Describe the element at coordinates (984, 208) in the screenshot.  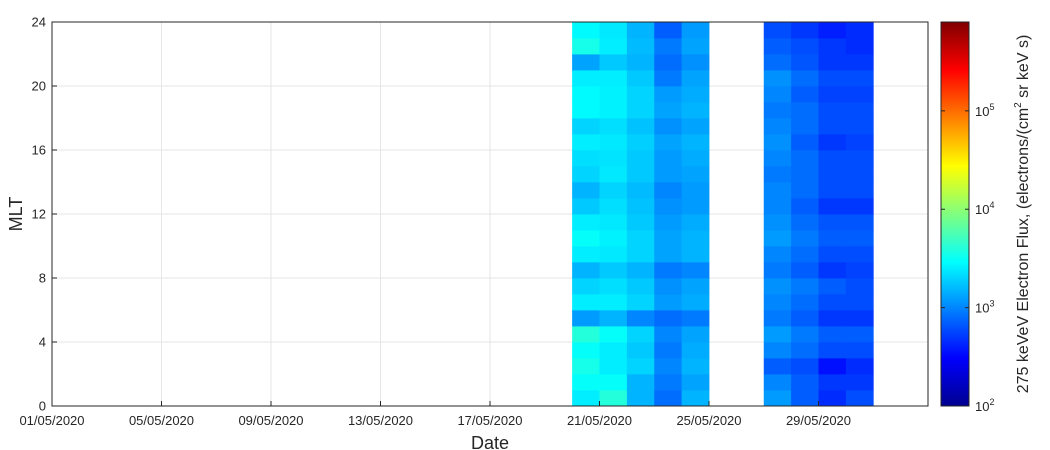
I see `colorbar-tick-label: 10⁴` at that location.